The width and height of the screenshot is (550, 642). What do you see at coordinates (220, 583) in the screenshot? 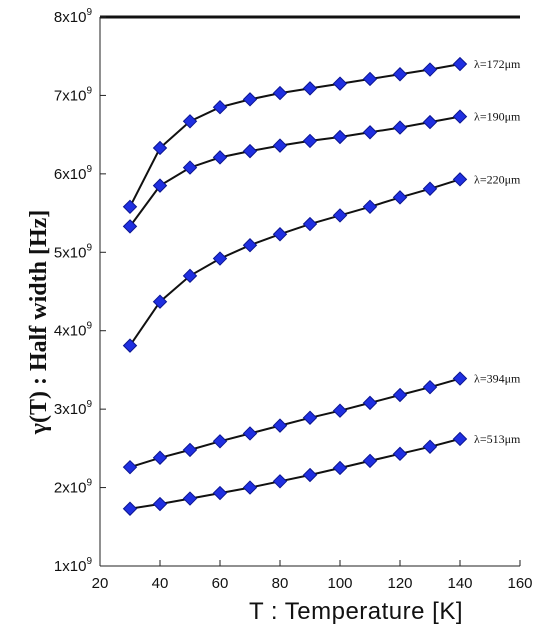
I see `x-tick-label: 60` at bounding box center [220, 583].